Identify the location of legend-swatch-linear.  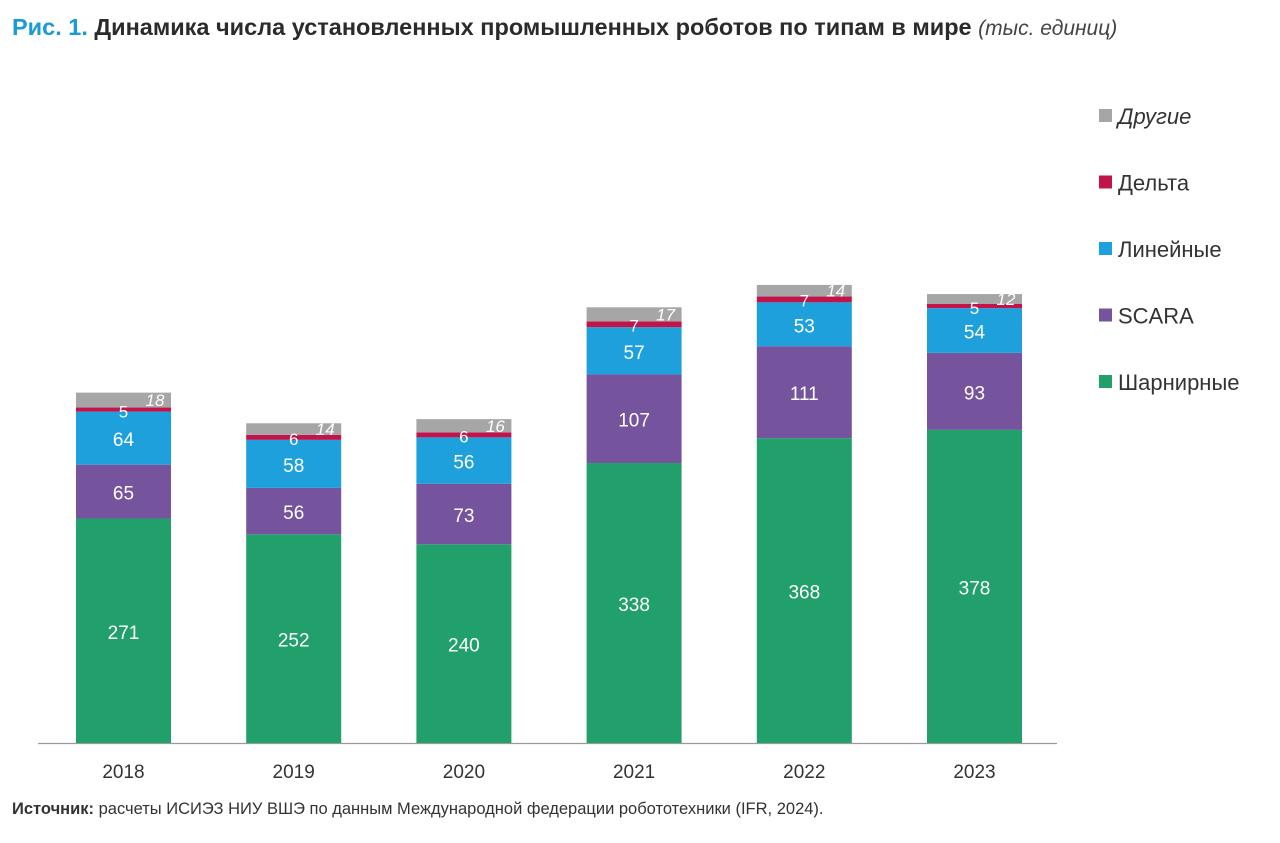
(1105, 248).